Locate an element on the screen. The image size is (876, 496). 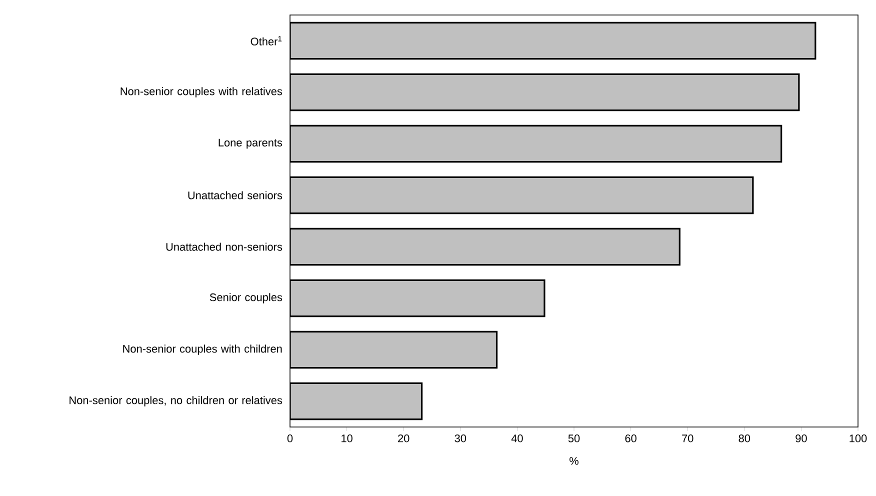
x-tick-label: 100 is located at coordinates (858, 438).